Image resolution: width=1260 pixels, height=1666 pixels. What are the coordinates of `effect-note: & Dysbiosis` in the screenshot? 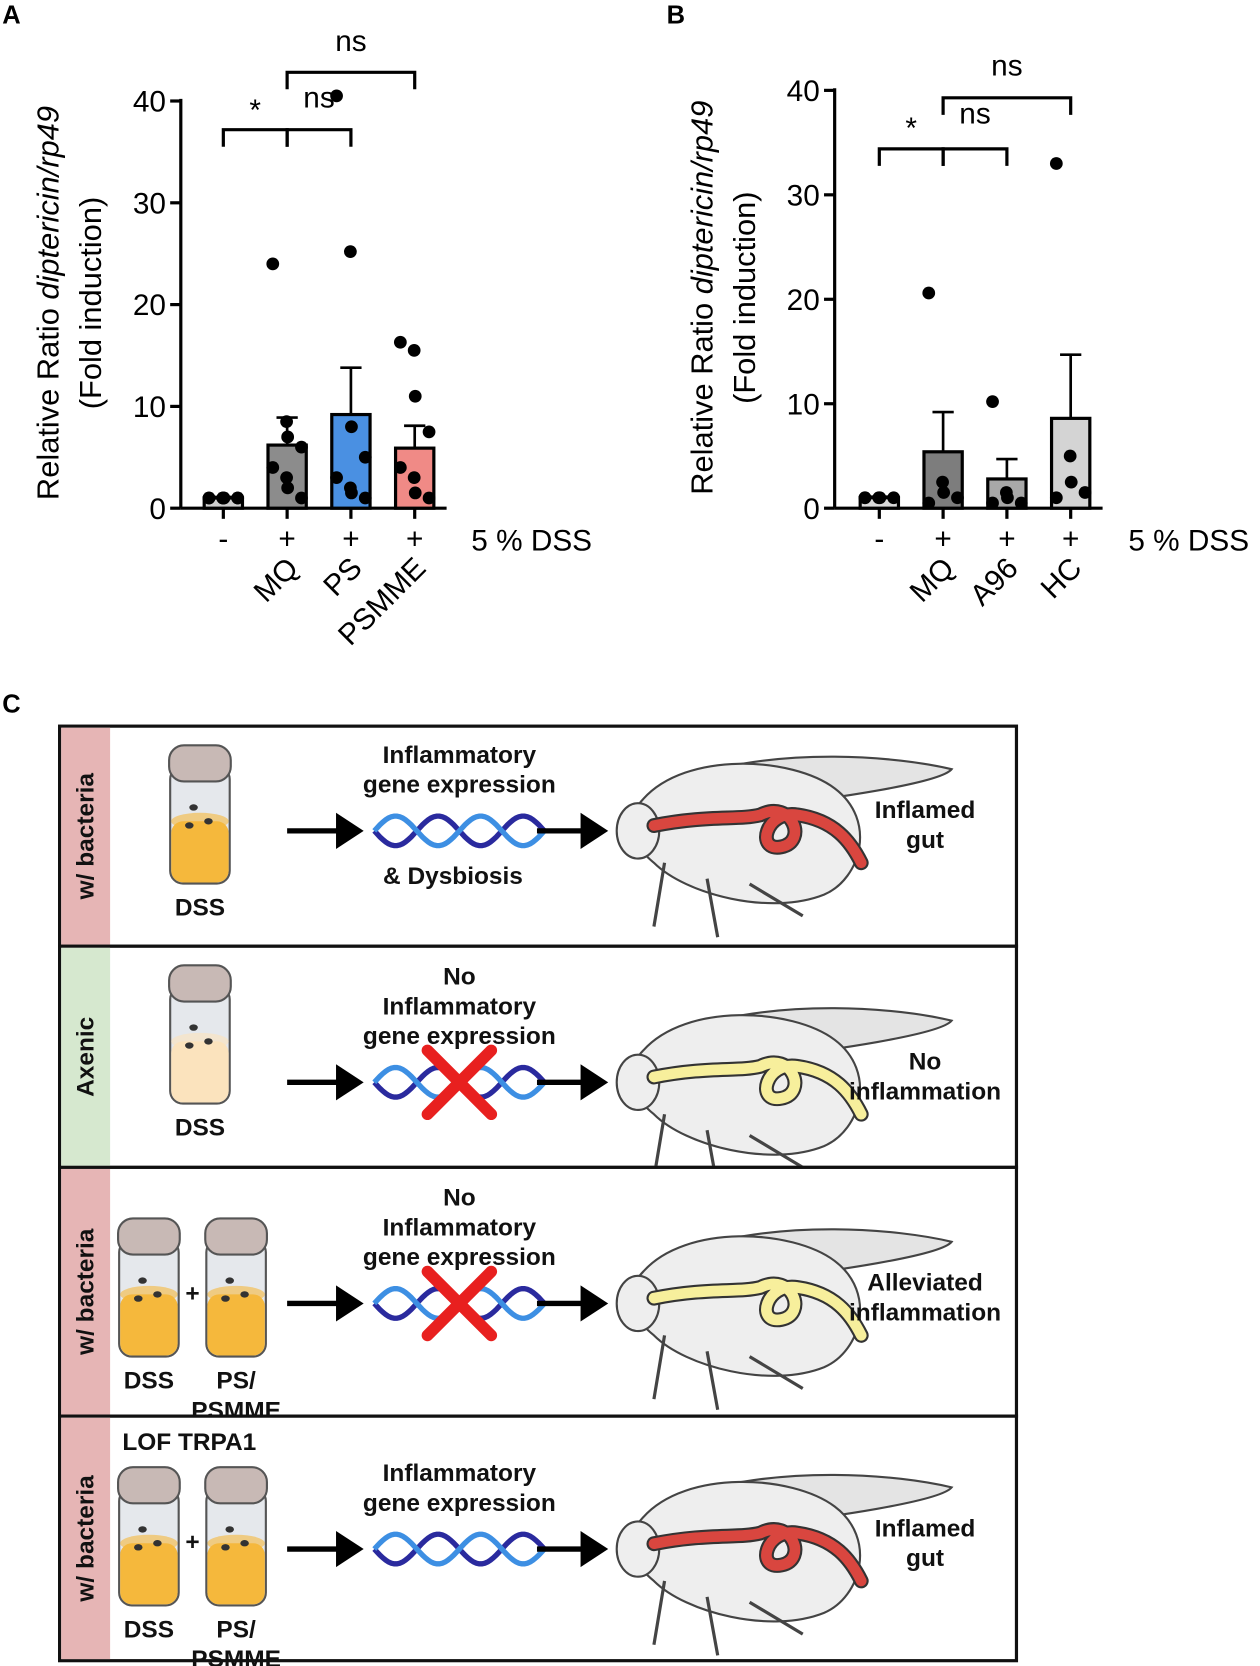 It's located at (453, 876).